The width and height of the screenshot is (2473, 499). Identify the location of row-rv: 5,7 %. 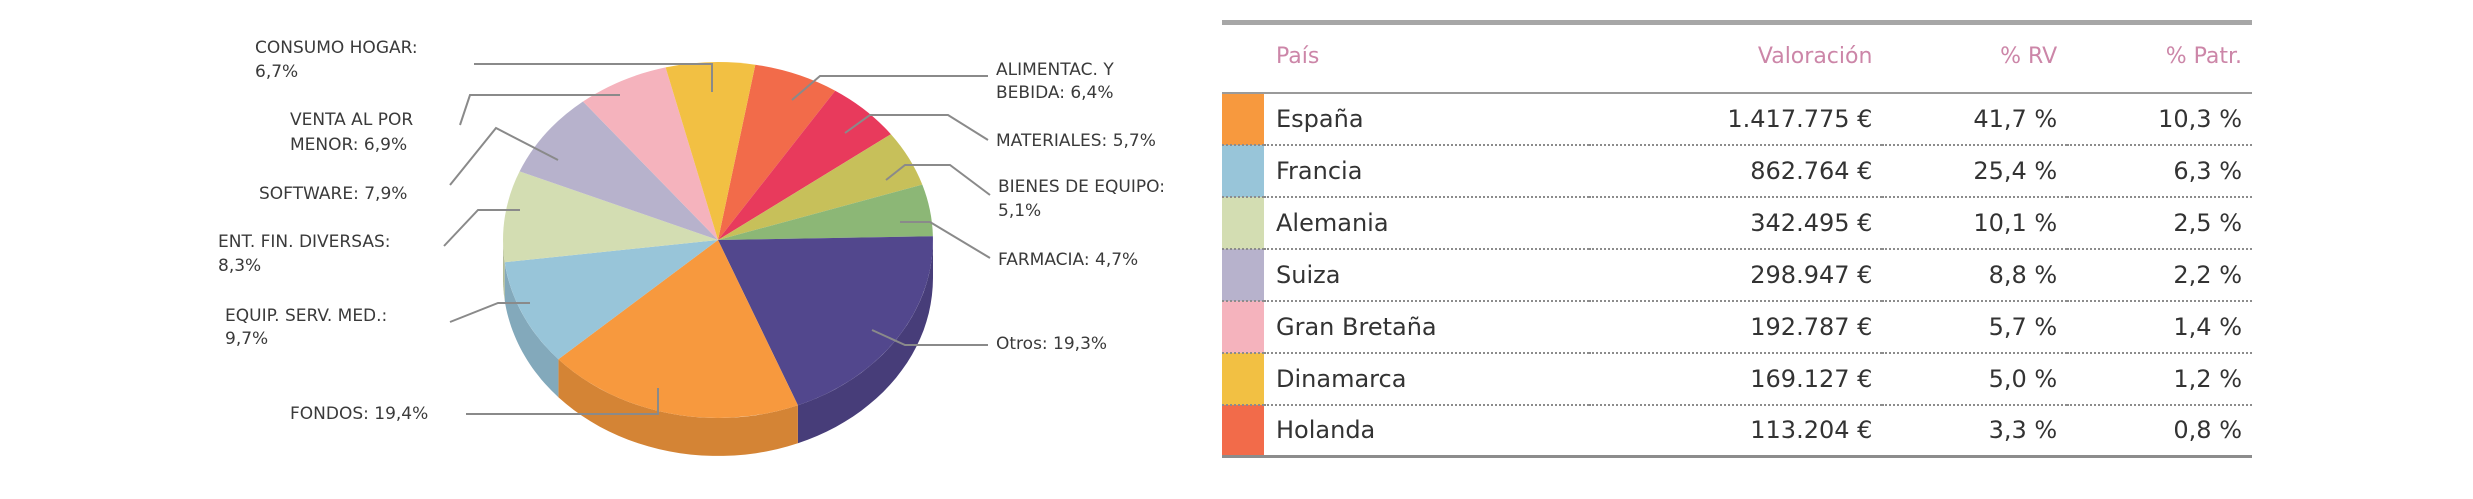
(2023, 326).